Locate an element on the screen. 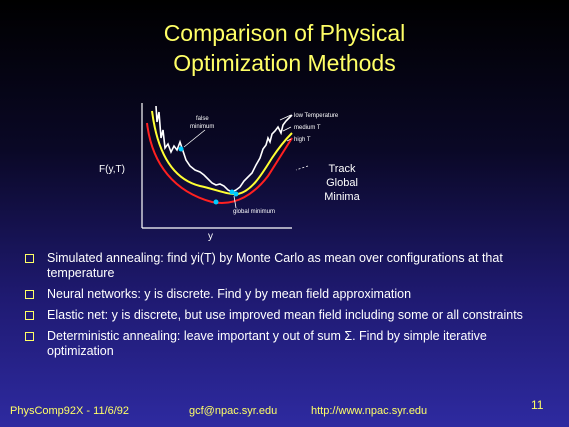 The image size is (569, 427). global-minimum-marker-low is located at coordinates (232, 192).